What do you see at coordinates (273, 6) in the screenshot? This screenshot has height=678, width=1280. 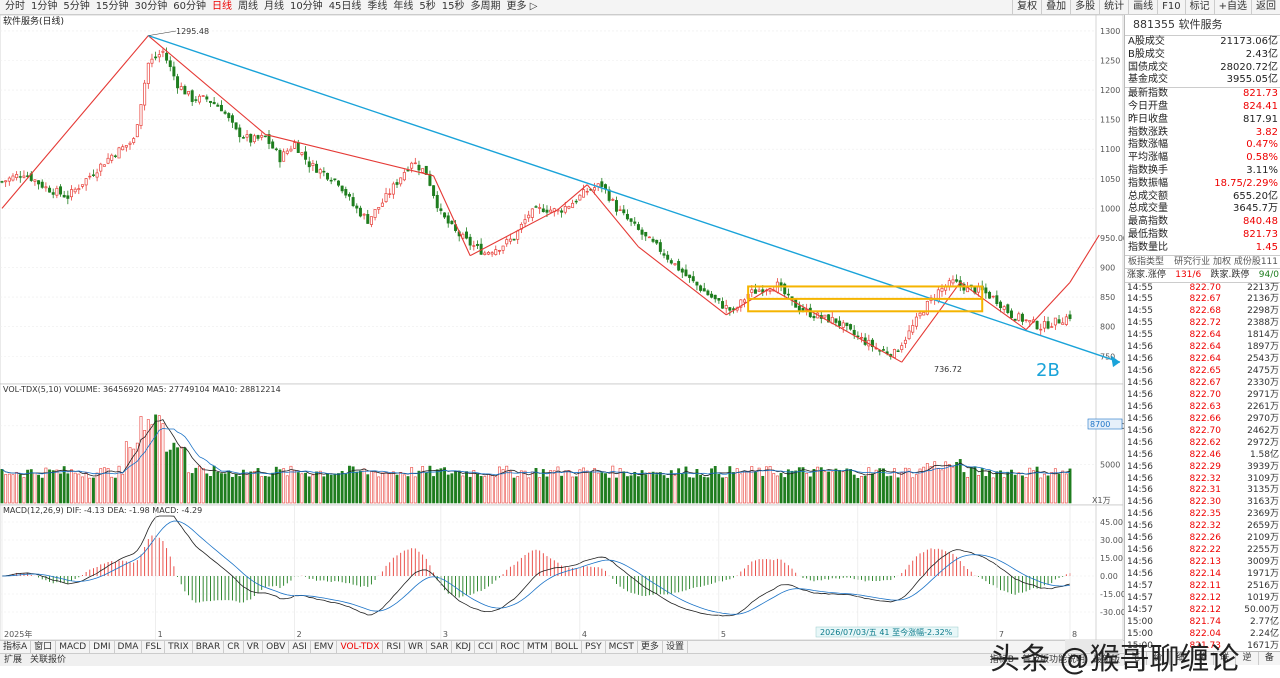 I see `period-tab-8: 月线` at bounding box center [273, 6].